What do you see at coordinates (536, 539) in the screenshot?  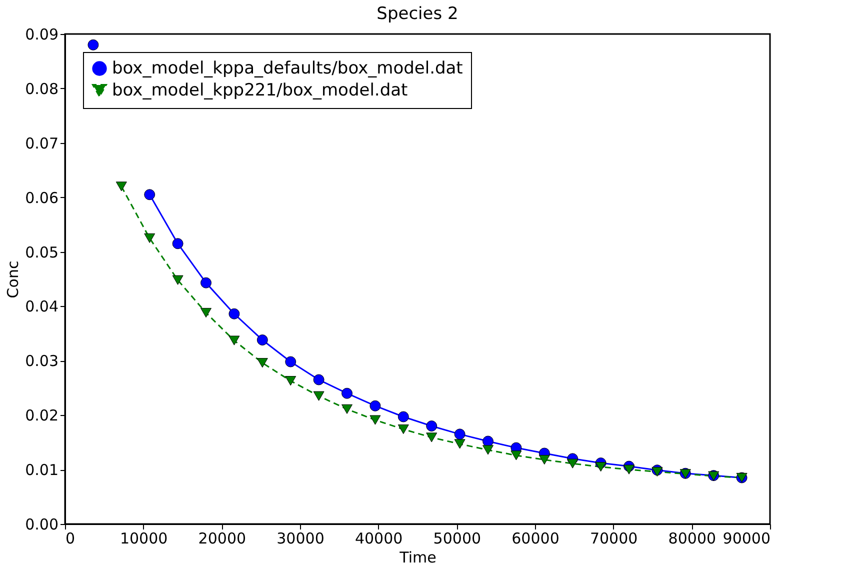 I see `x-tick-label: 60000` at bounding box center [536, 539].